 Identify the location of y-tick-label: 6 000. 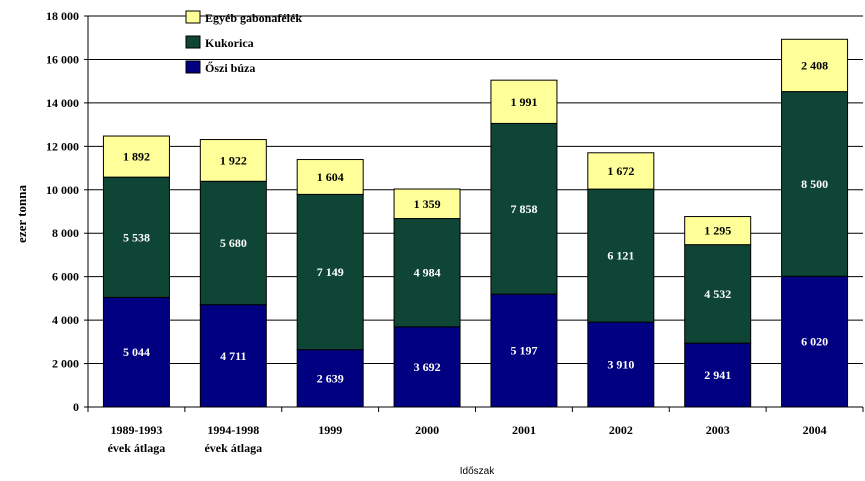
(65, 277).